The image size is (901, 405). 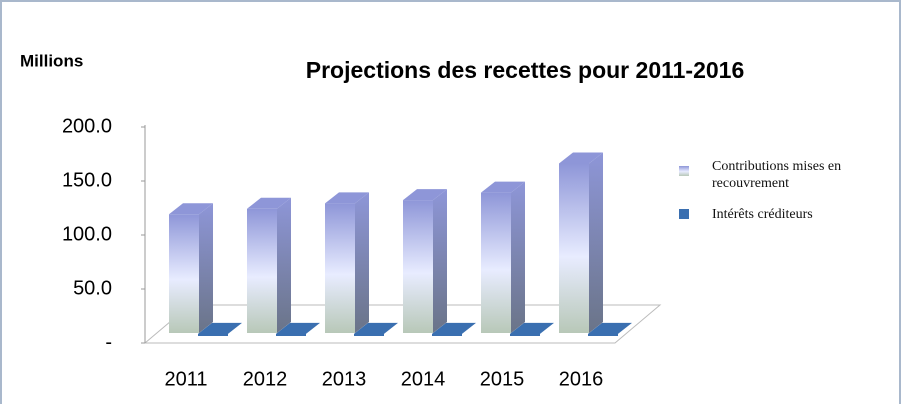 What do you see at coordinates (108, 342) in the screenshot?
I see `y-tick-label: -` at bounding box center [108, 342].